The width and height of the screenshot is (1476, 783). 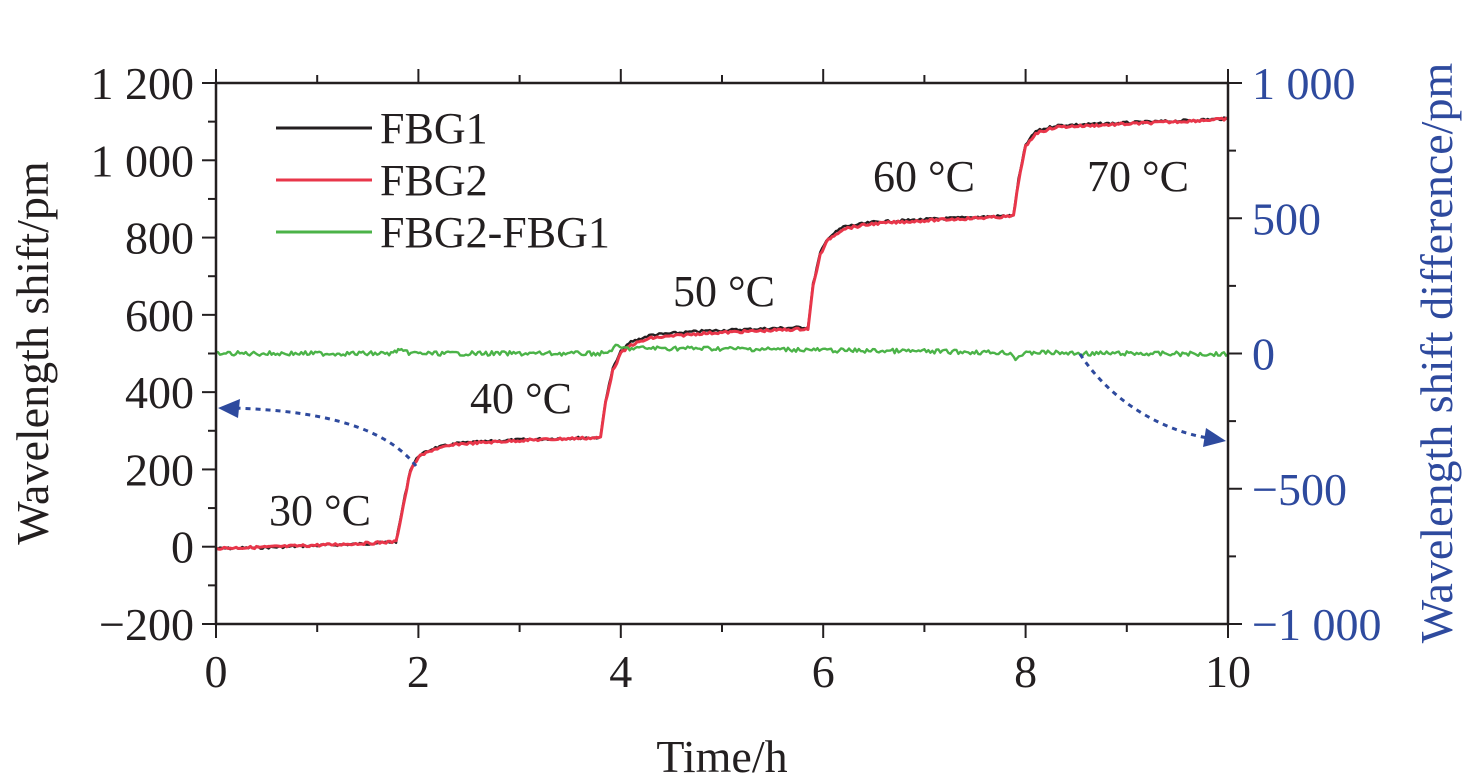 What do you see at coordinates (724, 291) in the screenshot?
I see `annotation-50c: 50 °C` at bounding box center [724, 291].